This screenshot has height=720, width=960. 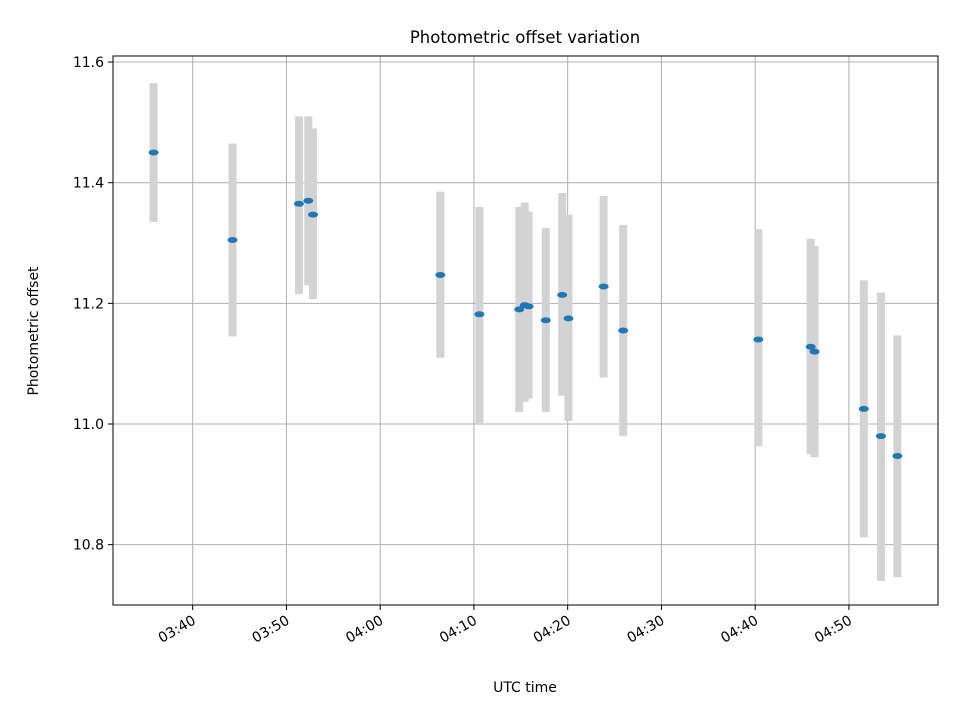 What do you see at coordinates (88, 546) in the screenshot?
I see `y-tick-label: 10.8` at bounding box center [88, 546].